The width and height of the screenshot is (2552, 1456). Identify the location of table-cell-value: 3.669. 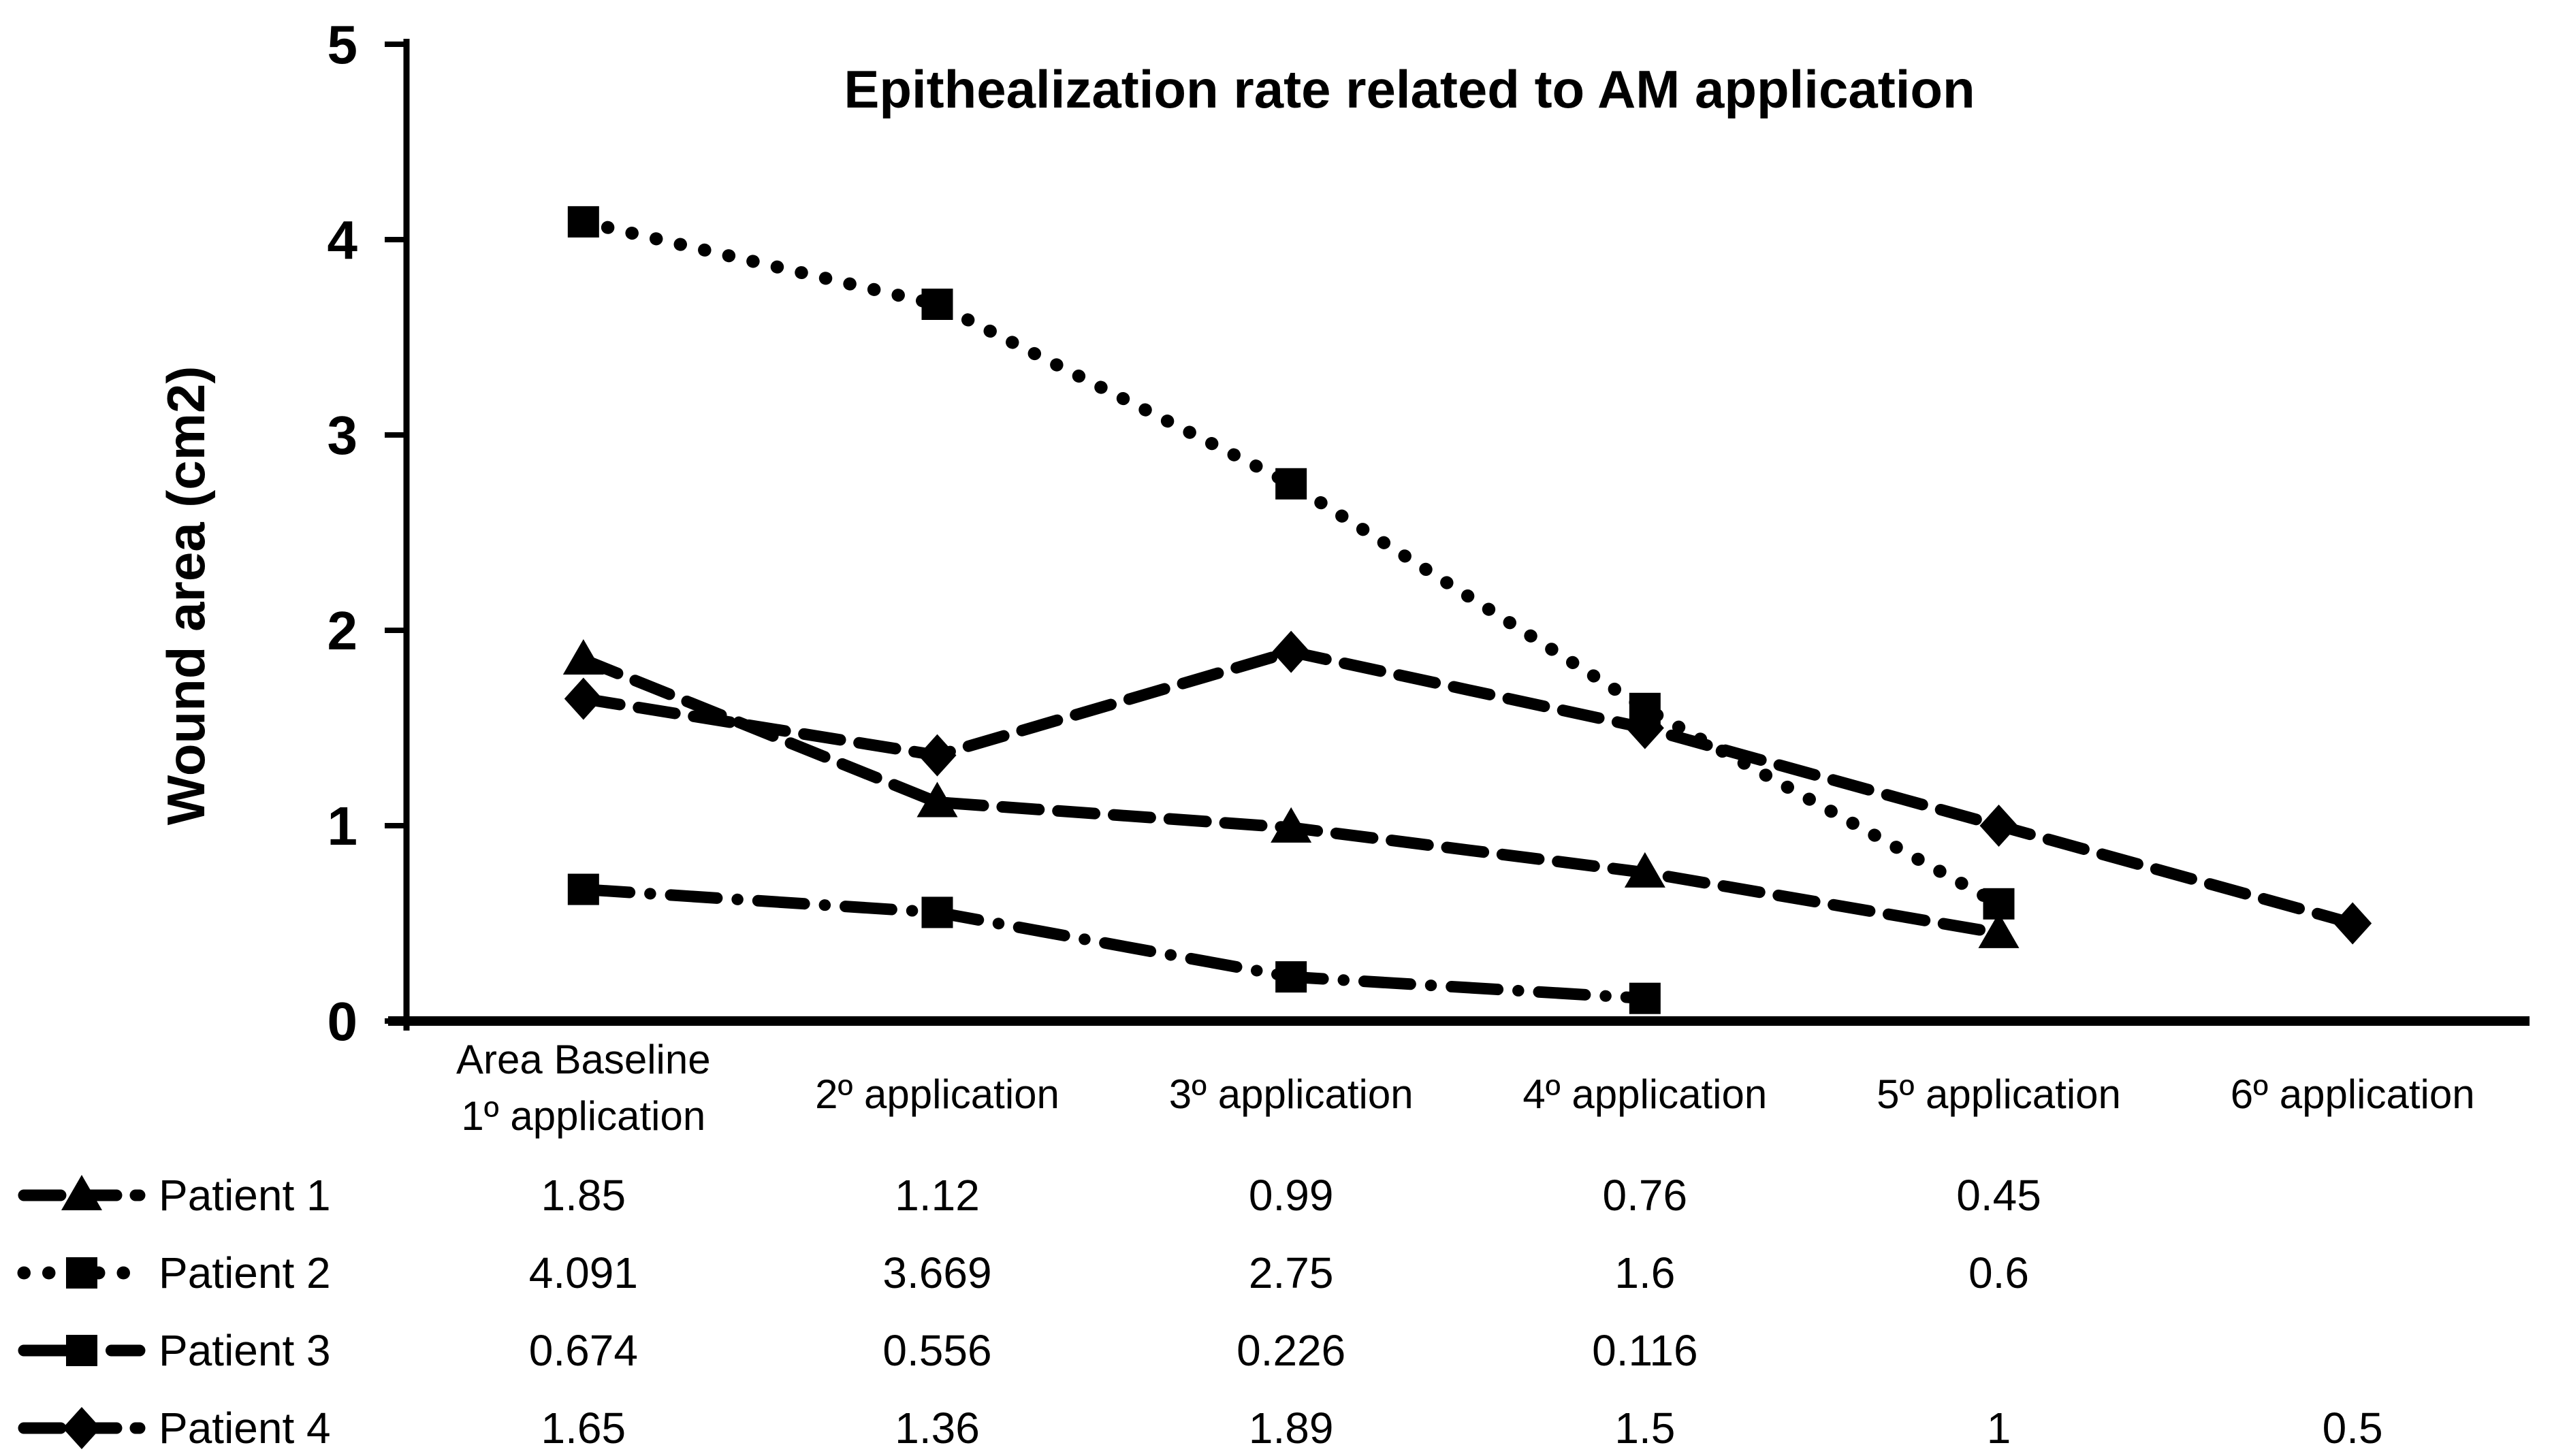
(936, 1273).